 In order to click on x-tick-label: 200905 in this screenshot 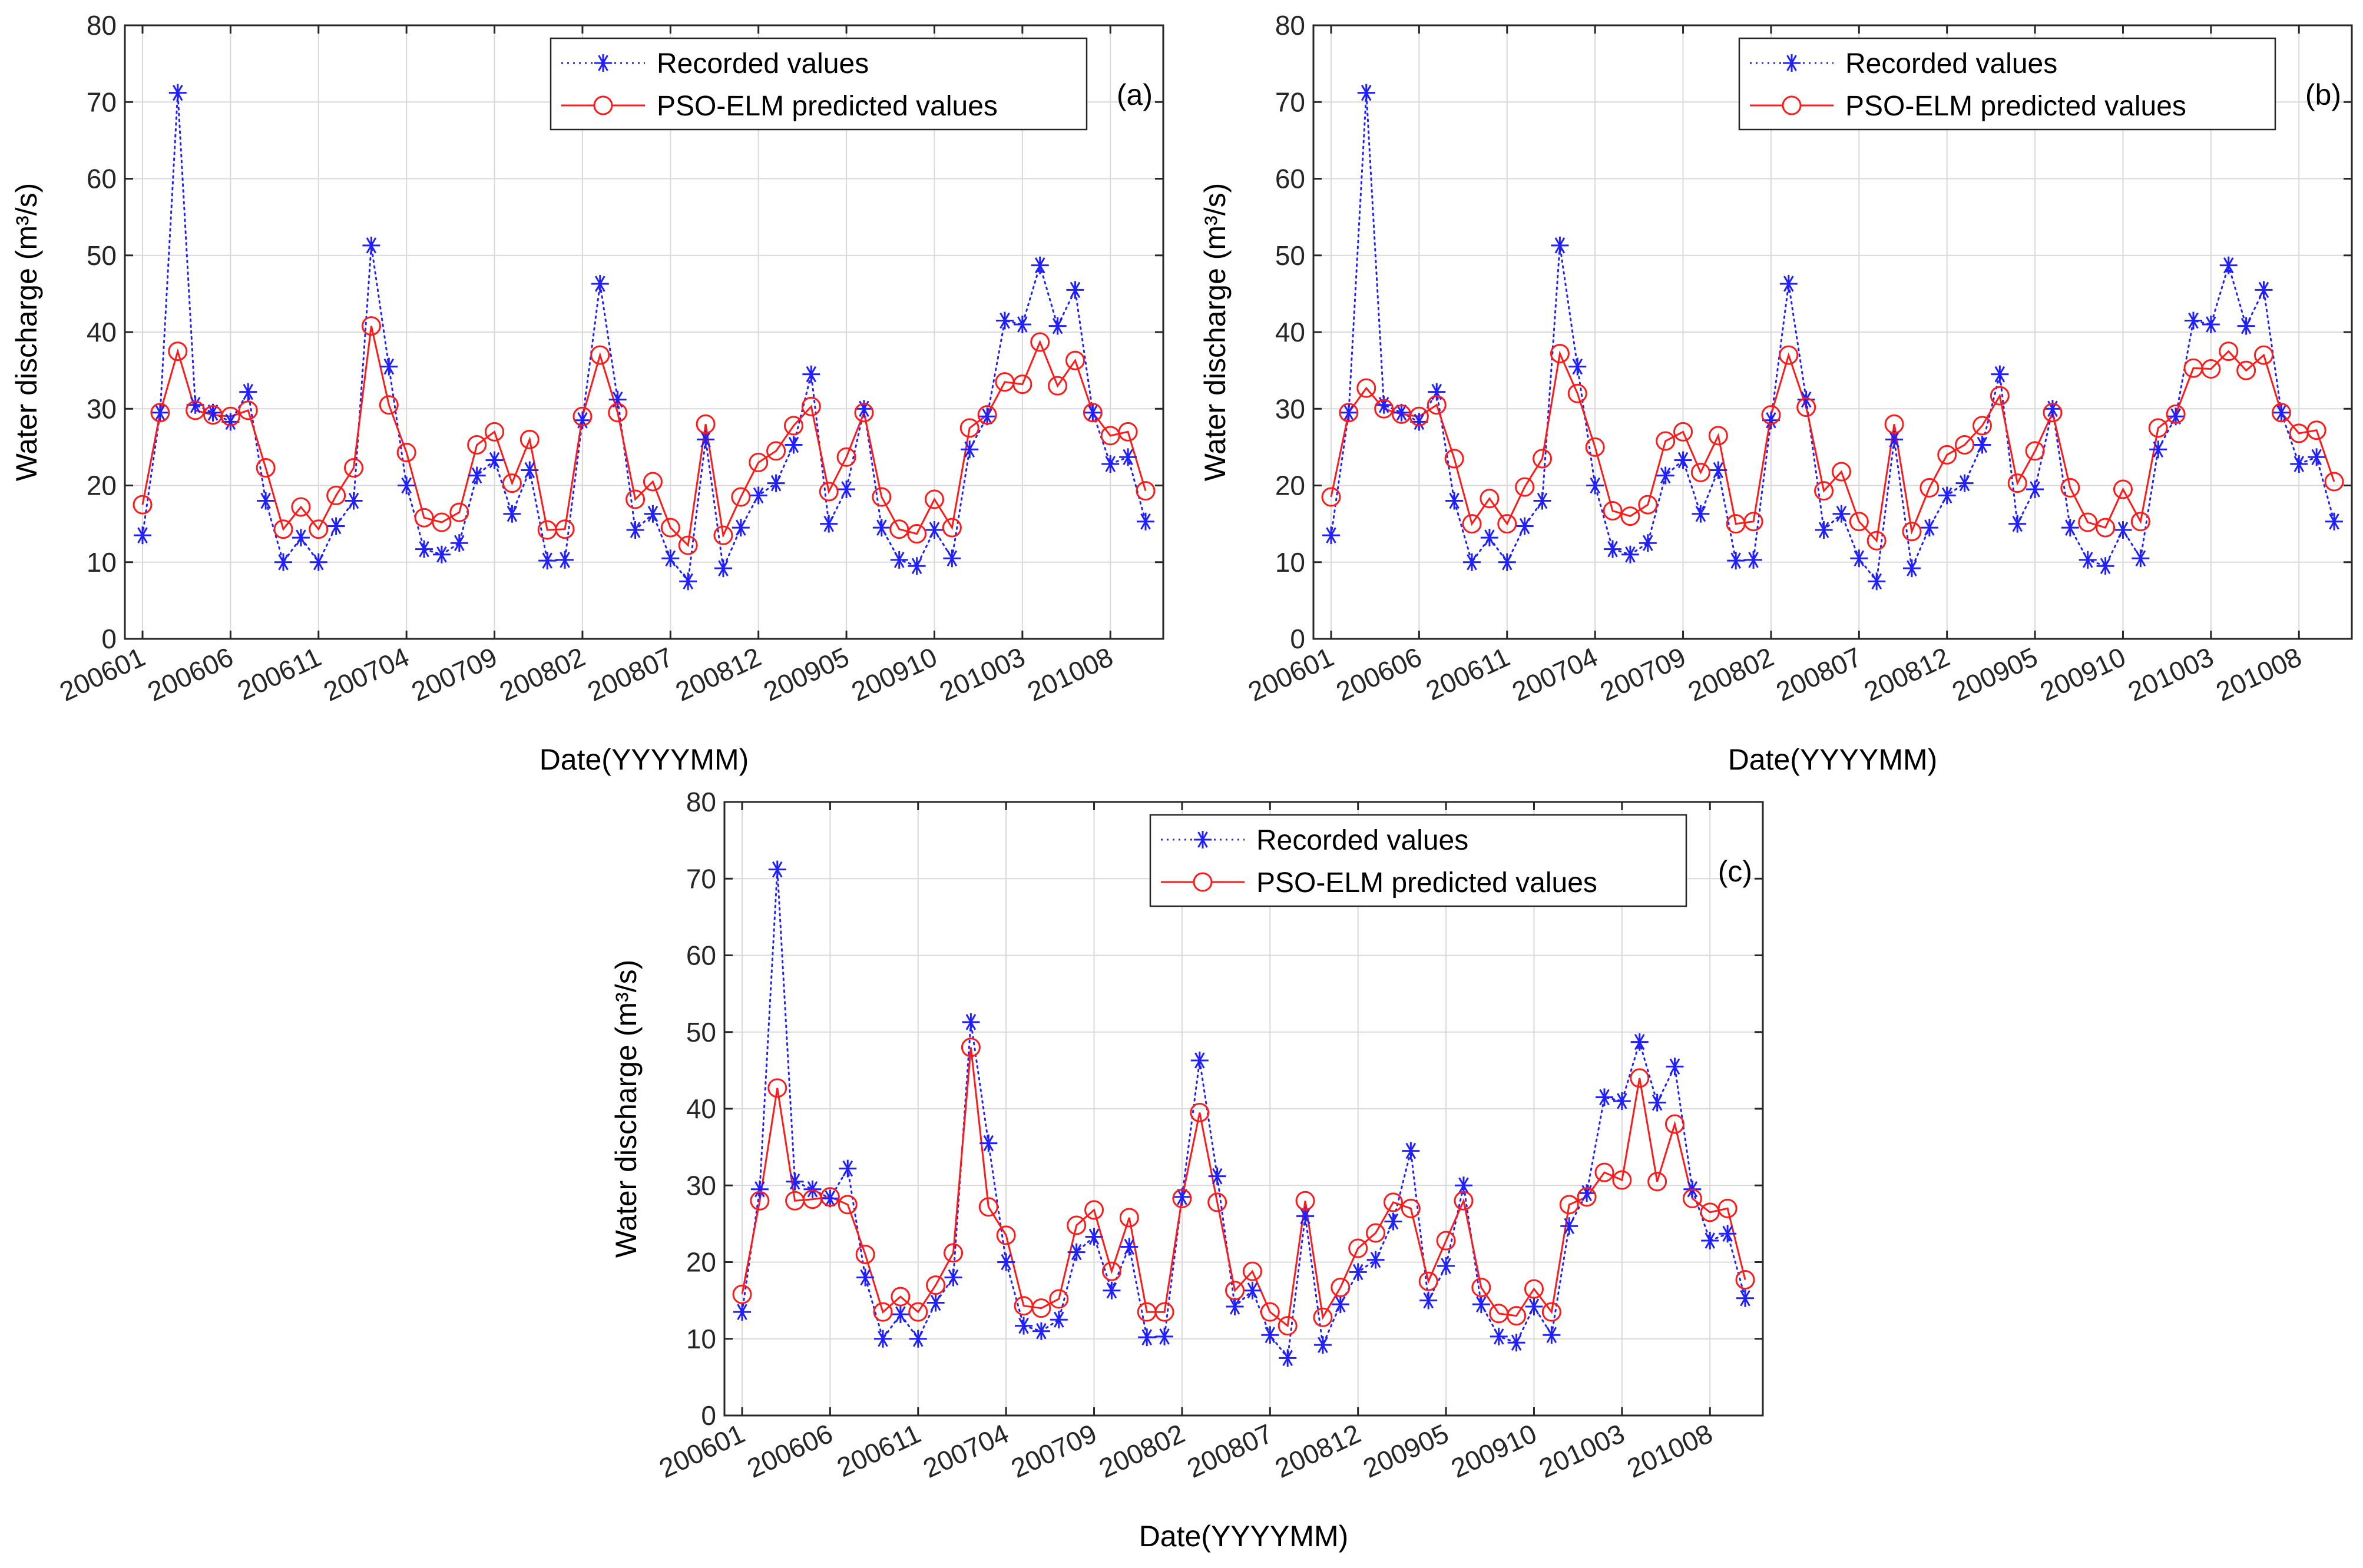, I will do `click(806, 674)`.